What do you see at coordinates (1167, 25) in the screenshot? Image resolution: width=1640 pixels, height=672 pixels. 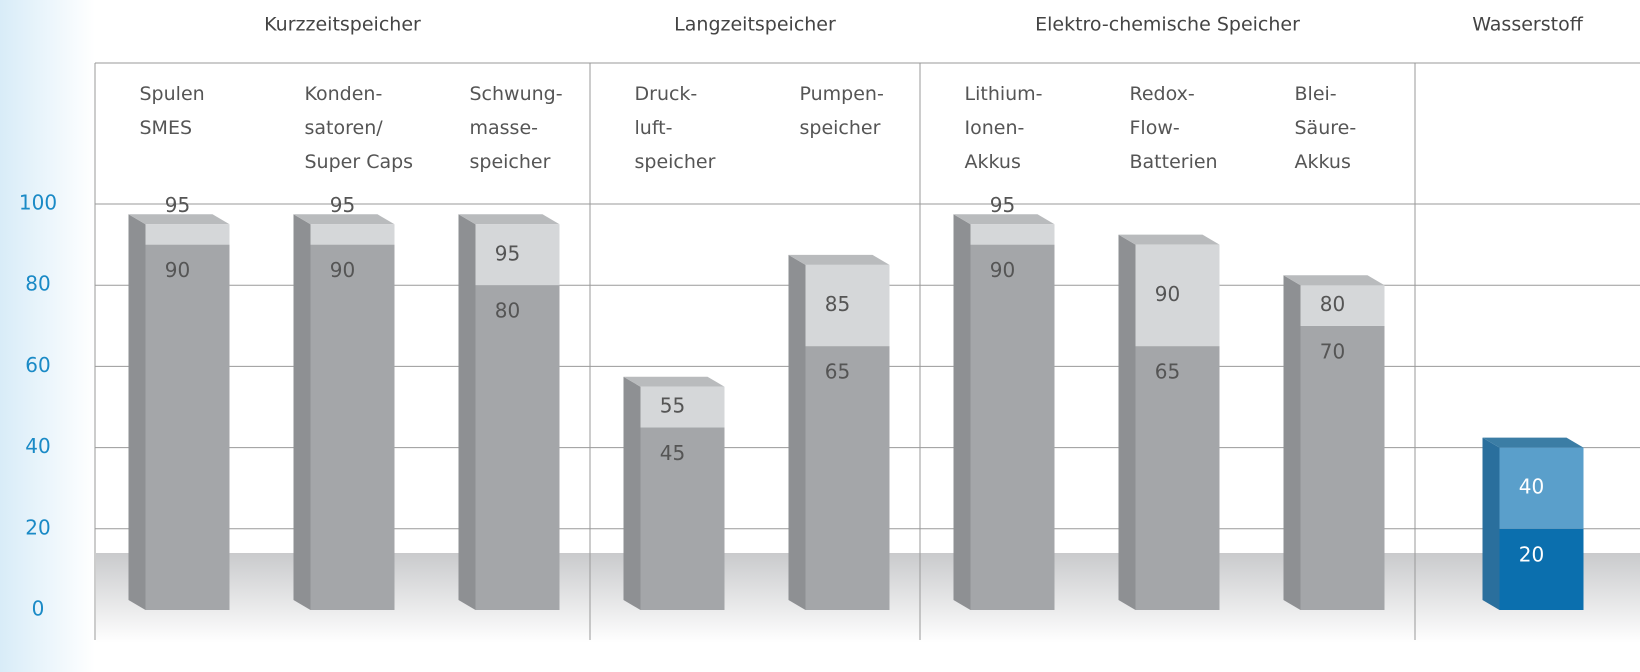 I see `group-label: Elektro-chemische Speicher` at bounding box center [1167, 25].